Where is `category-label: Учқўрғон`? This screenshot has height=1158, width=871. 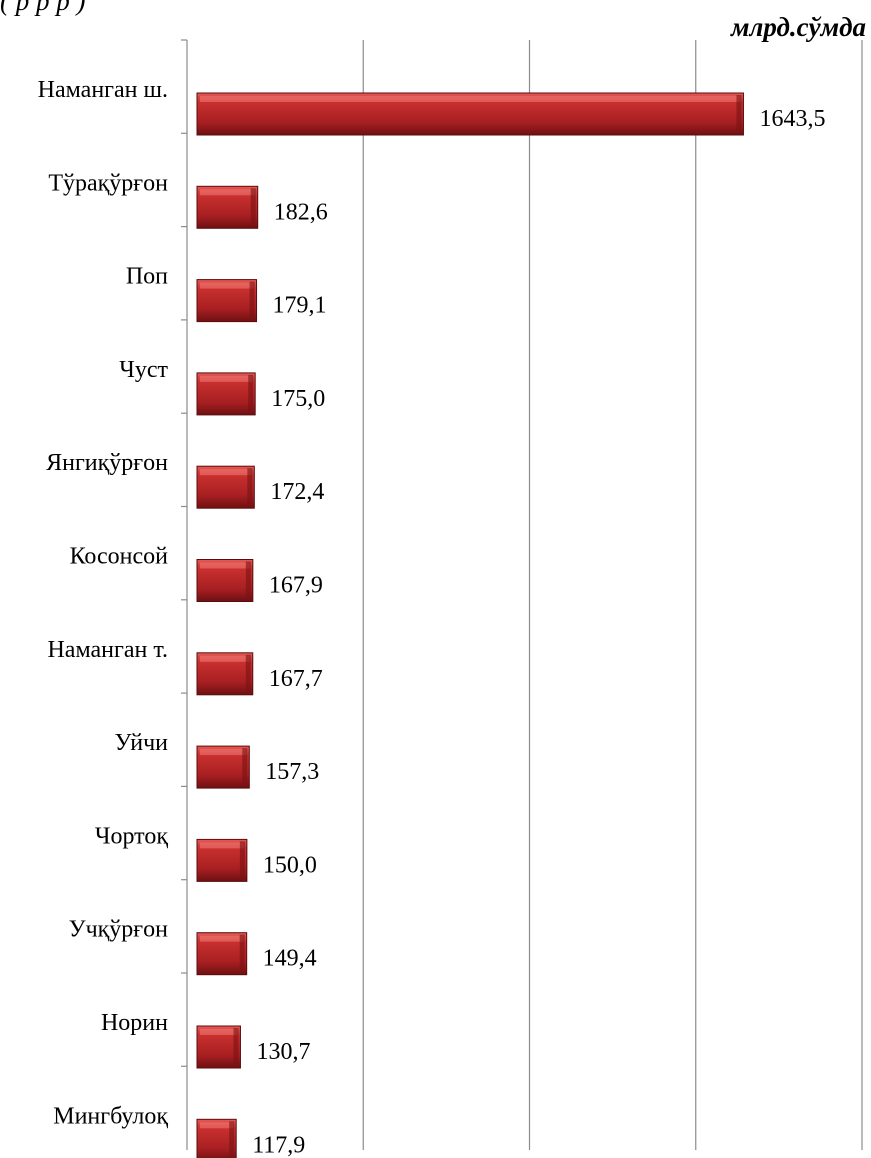 category-label: Учқўрғон is located at coordinates (119, 930).